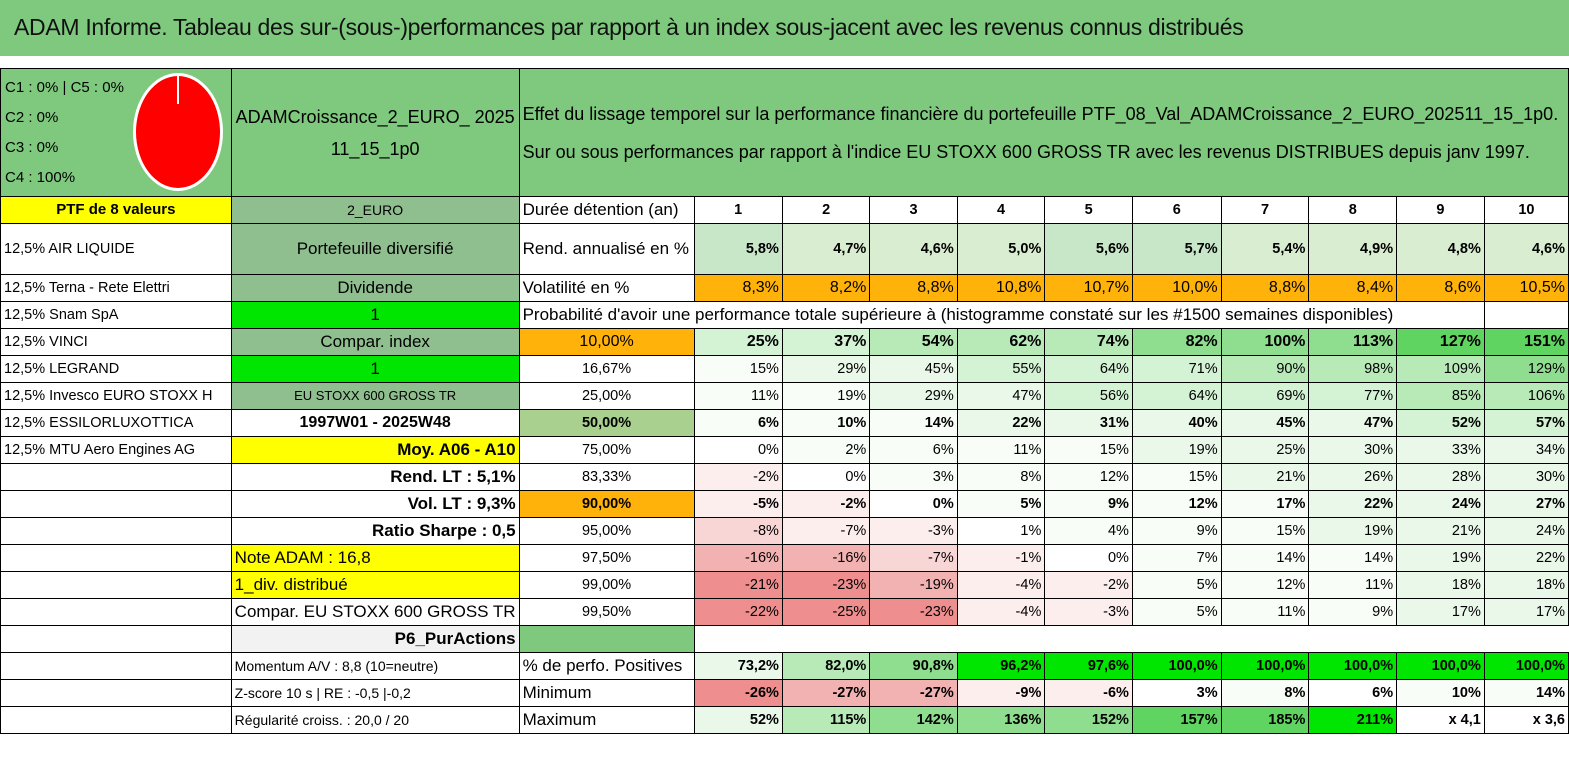 Image resolution: width=1569 pixels, height=782 pixels. Describe the element at coordinates (1088, 369) in the screenshot. I see `prob-value: 64%` at that location.